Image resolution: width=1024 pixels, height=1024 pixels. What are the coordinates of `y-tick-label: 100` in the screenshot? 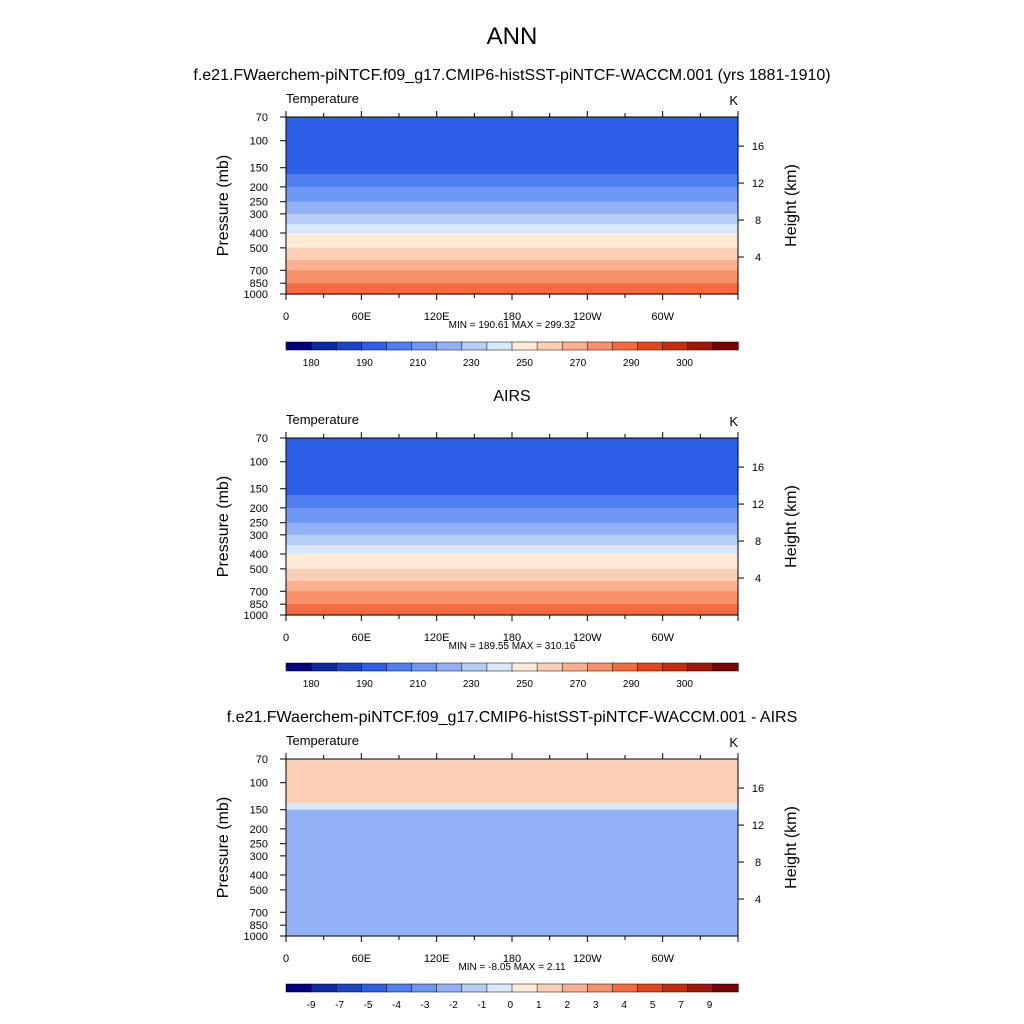 It's located at (259, 784).